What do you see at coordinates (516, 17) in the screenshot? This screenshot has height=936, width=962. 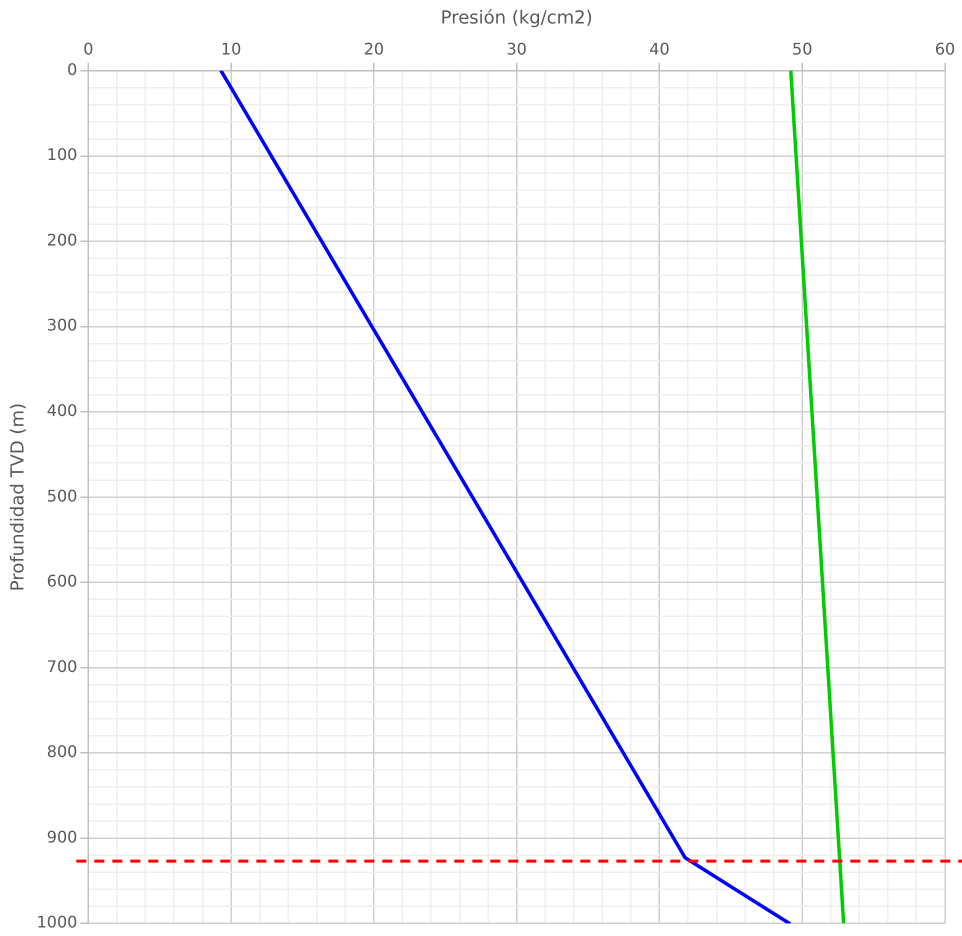 I see `x-axis-title: Presión (kg/cm2)` at bounding box center [516, 17].